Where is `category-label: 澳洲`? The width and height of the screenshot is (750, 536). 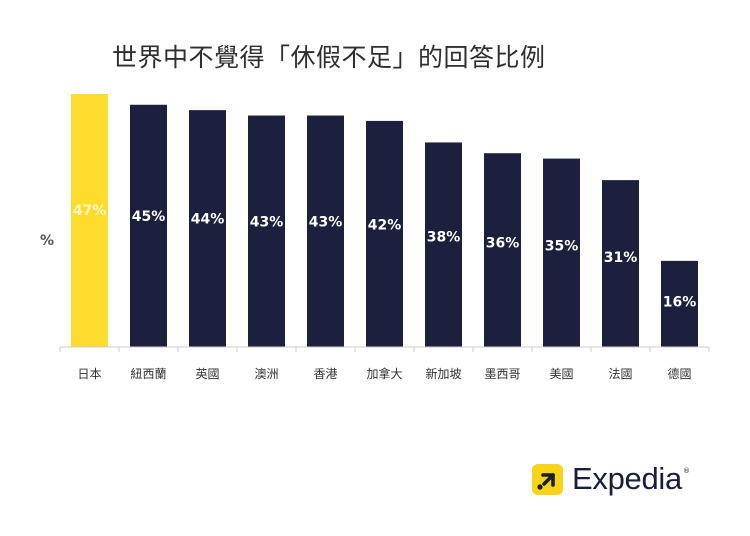 category-label: 澳洲 is located at coordinates (266, 374).